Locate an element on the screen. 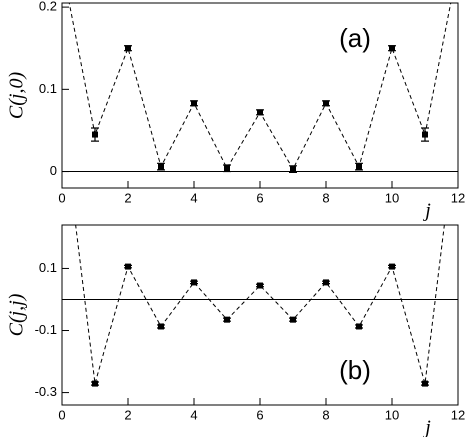  panel-label: (a) is located at coordinates (355, 38).